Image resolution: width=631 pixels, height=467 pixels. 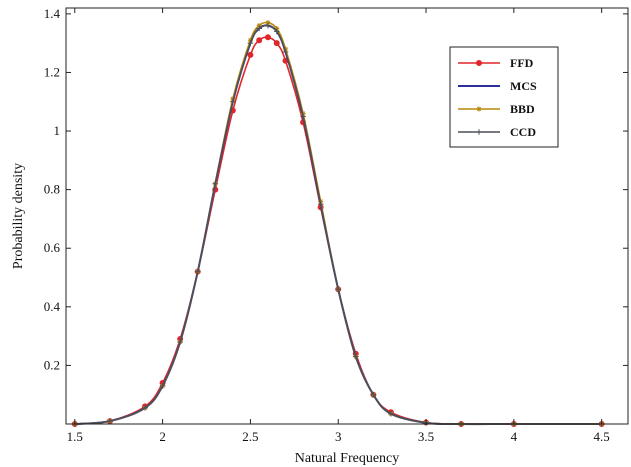 What do you see at coordinates (57, 130) in the screenshot?
I see `y-tick-label: 1` at bounding box center [57, 130].